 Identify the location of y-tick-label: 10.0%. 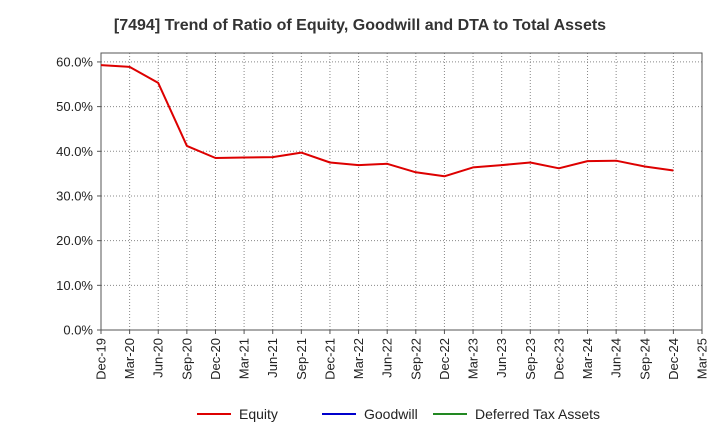
(74, 285).